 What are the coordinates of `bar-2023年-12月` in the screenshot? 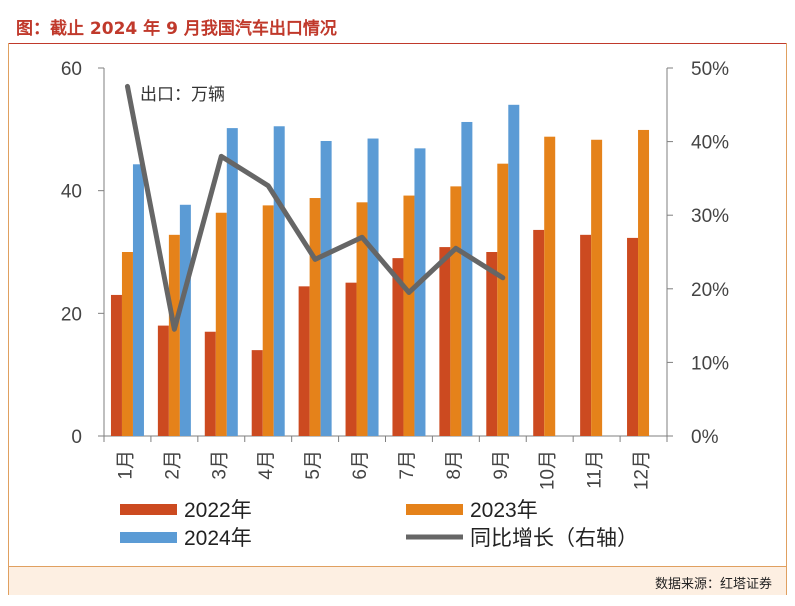 It's located at (644, 283).